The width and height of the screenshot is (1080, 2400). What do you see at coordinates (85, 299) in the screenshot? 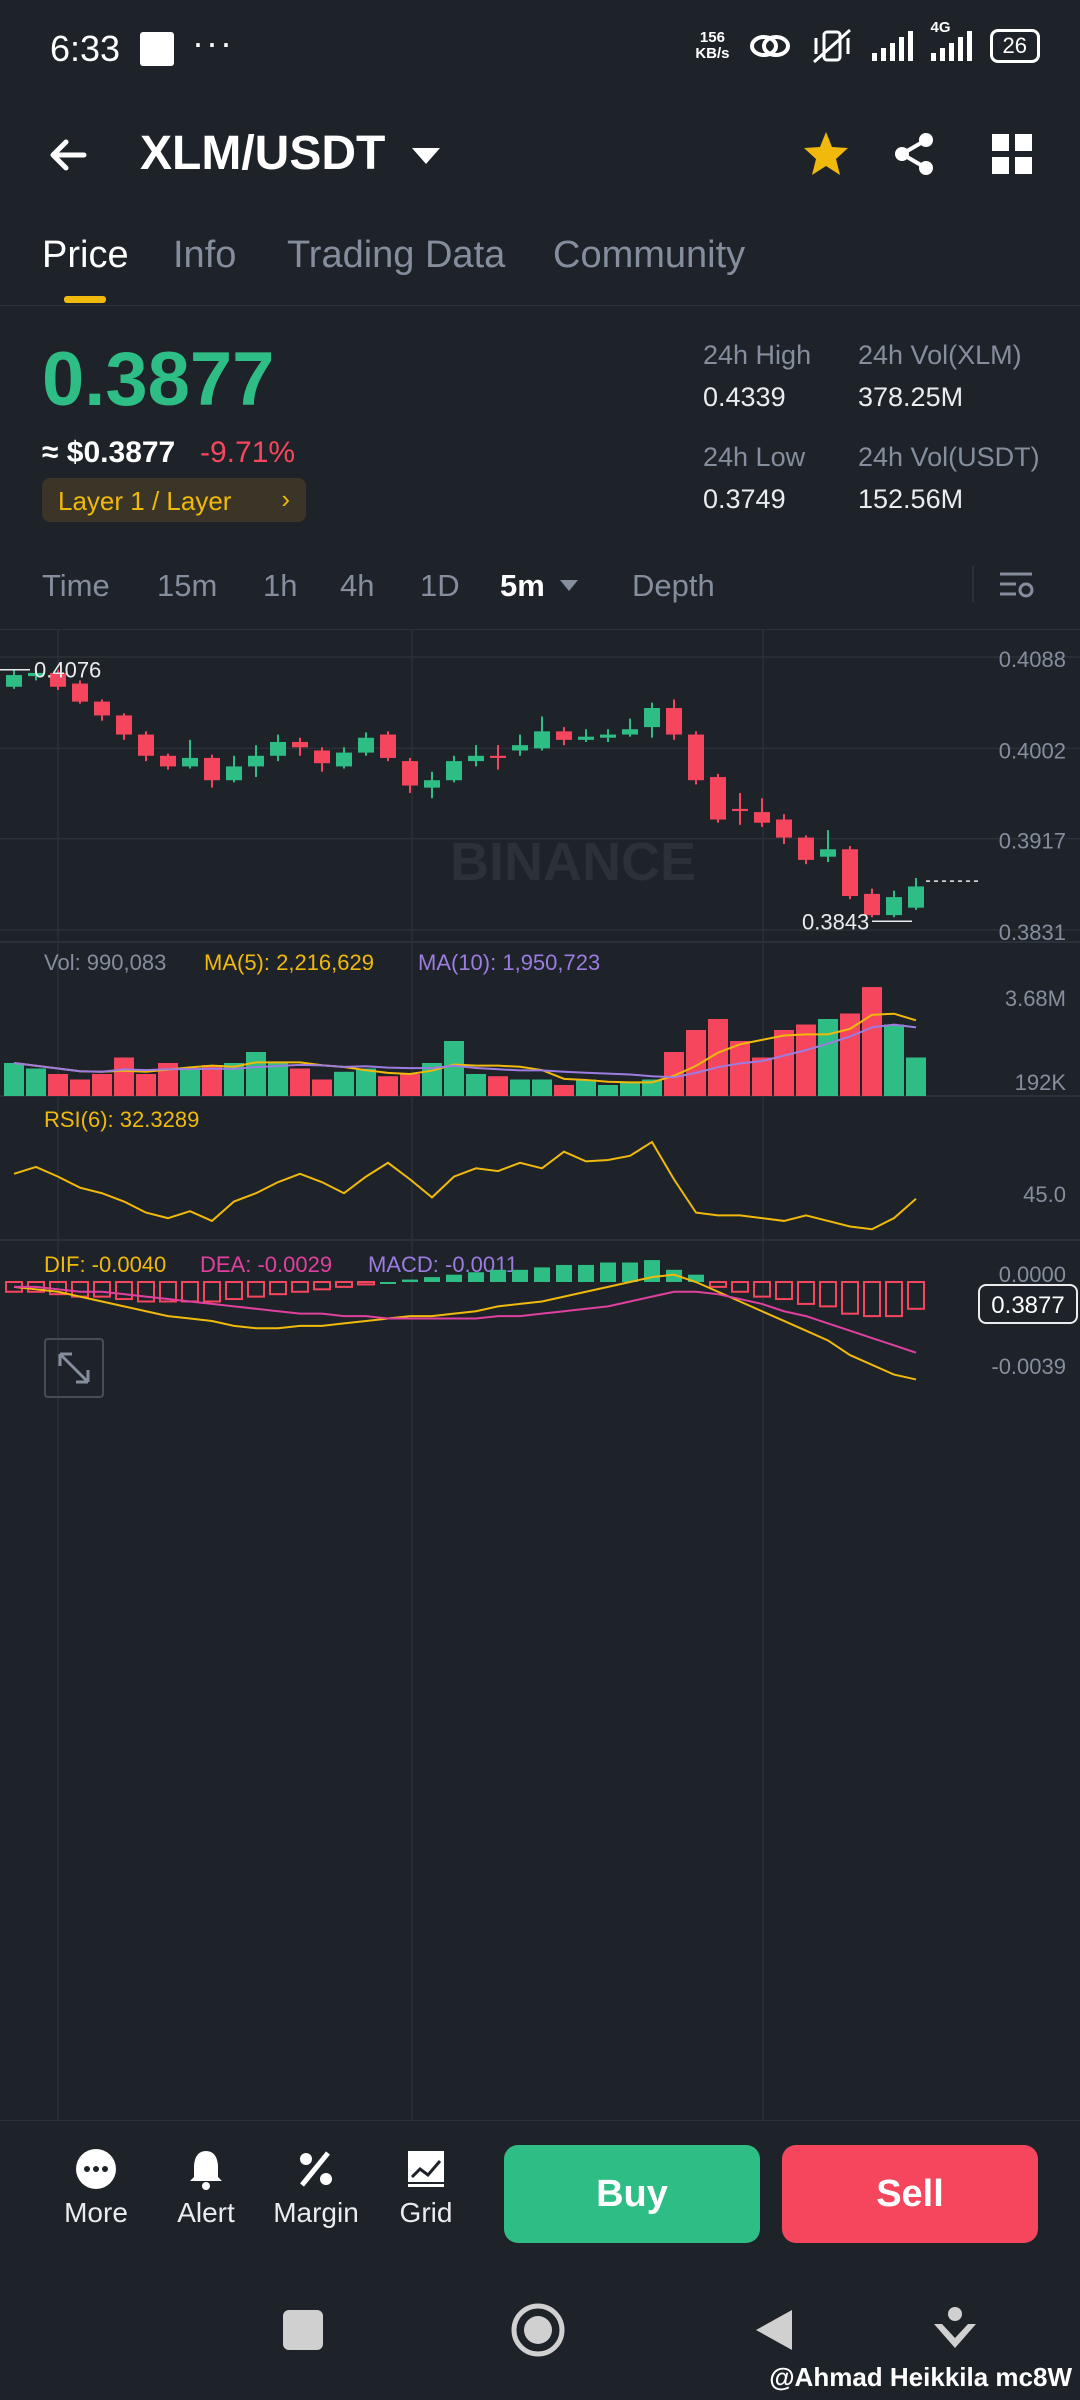
I see `tab-active-indicator` at bounding box center [85, 299].